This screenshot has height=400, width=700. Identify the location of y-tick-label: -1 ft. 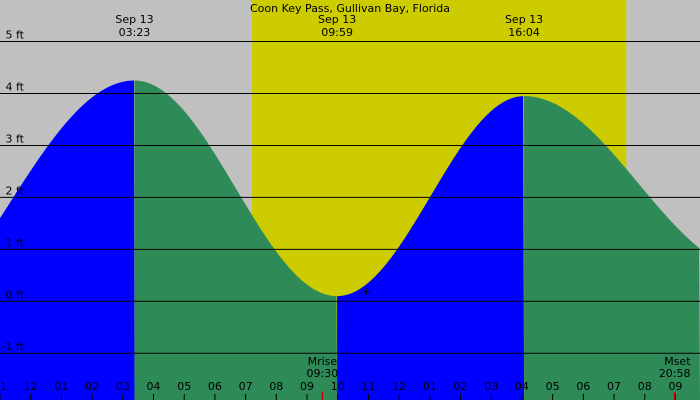
(13, 346).